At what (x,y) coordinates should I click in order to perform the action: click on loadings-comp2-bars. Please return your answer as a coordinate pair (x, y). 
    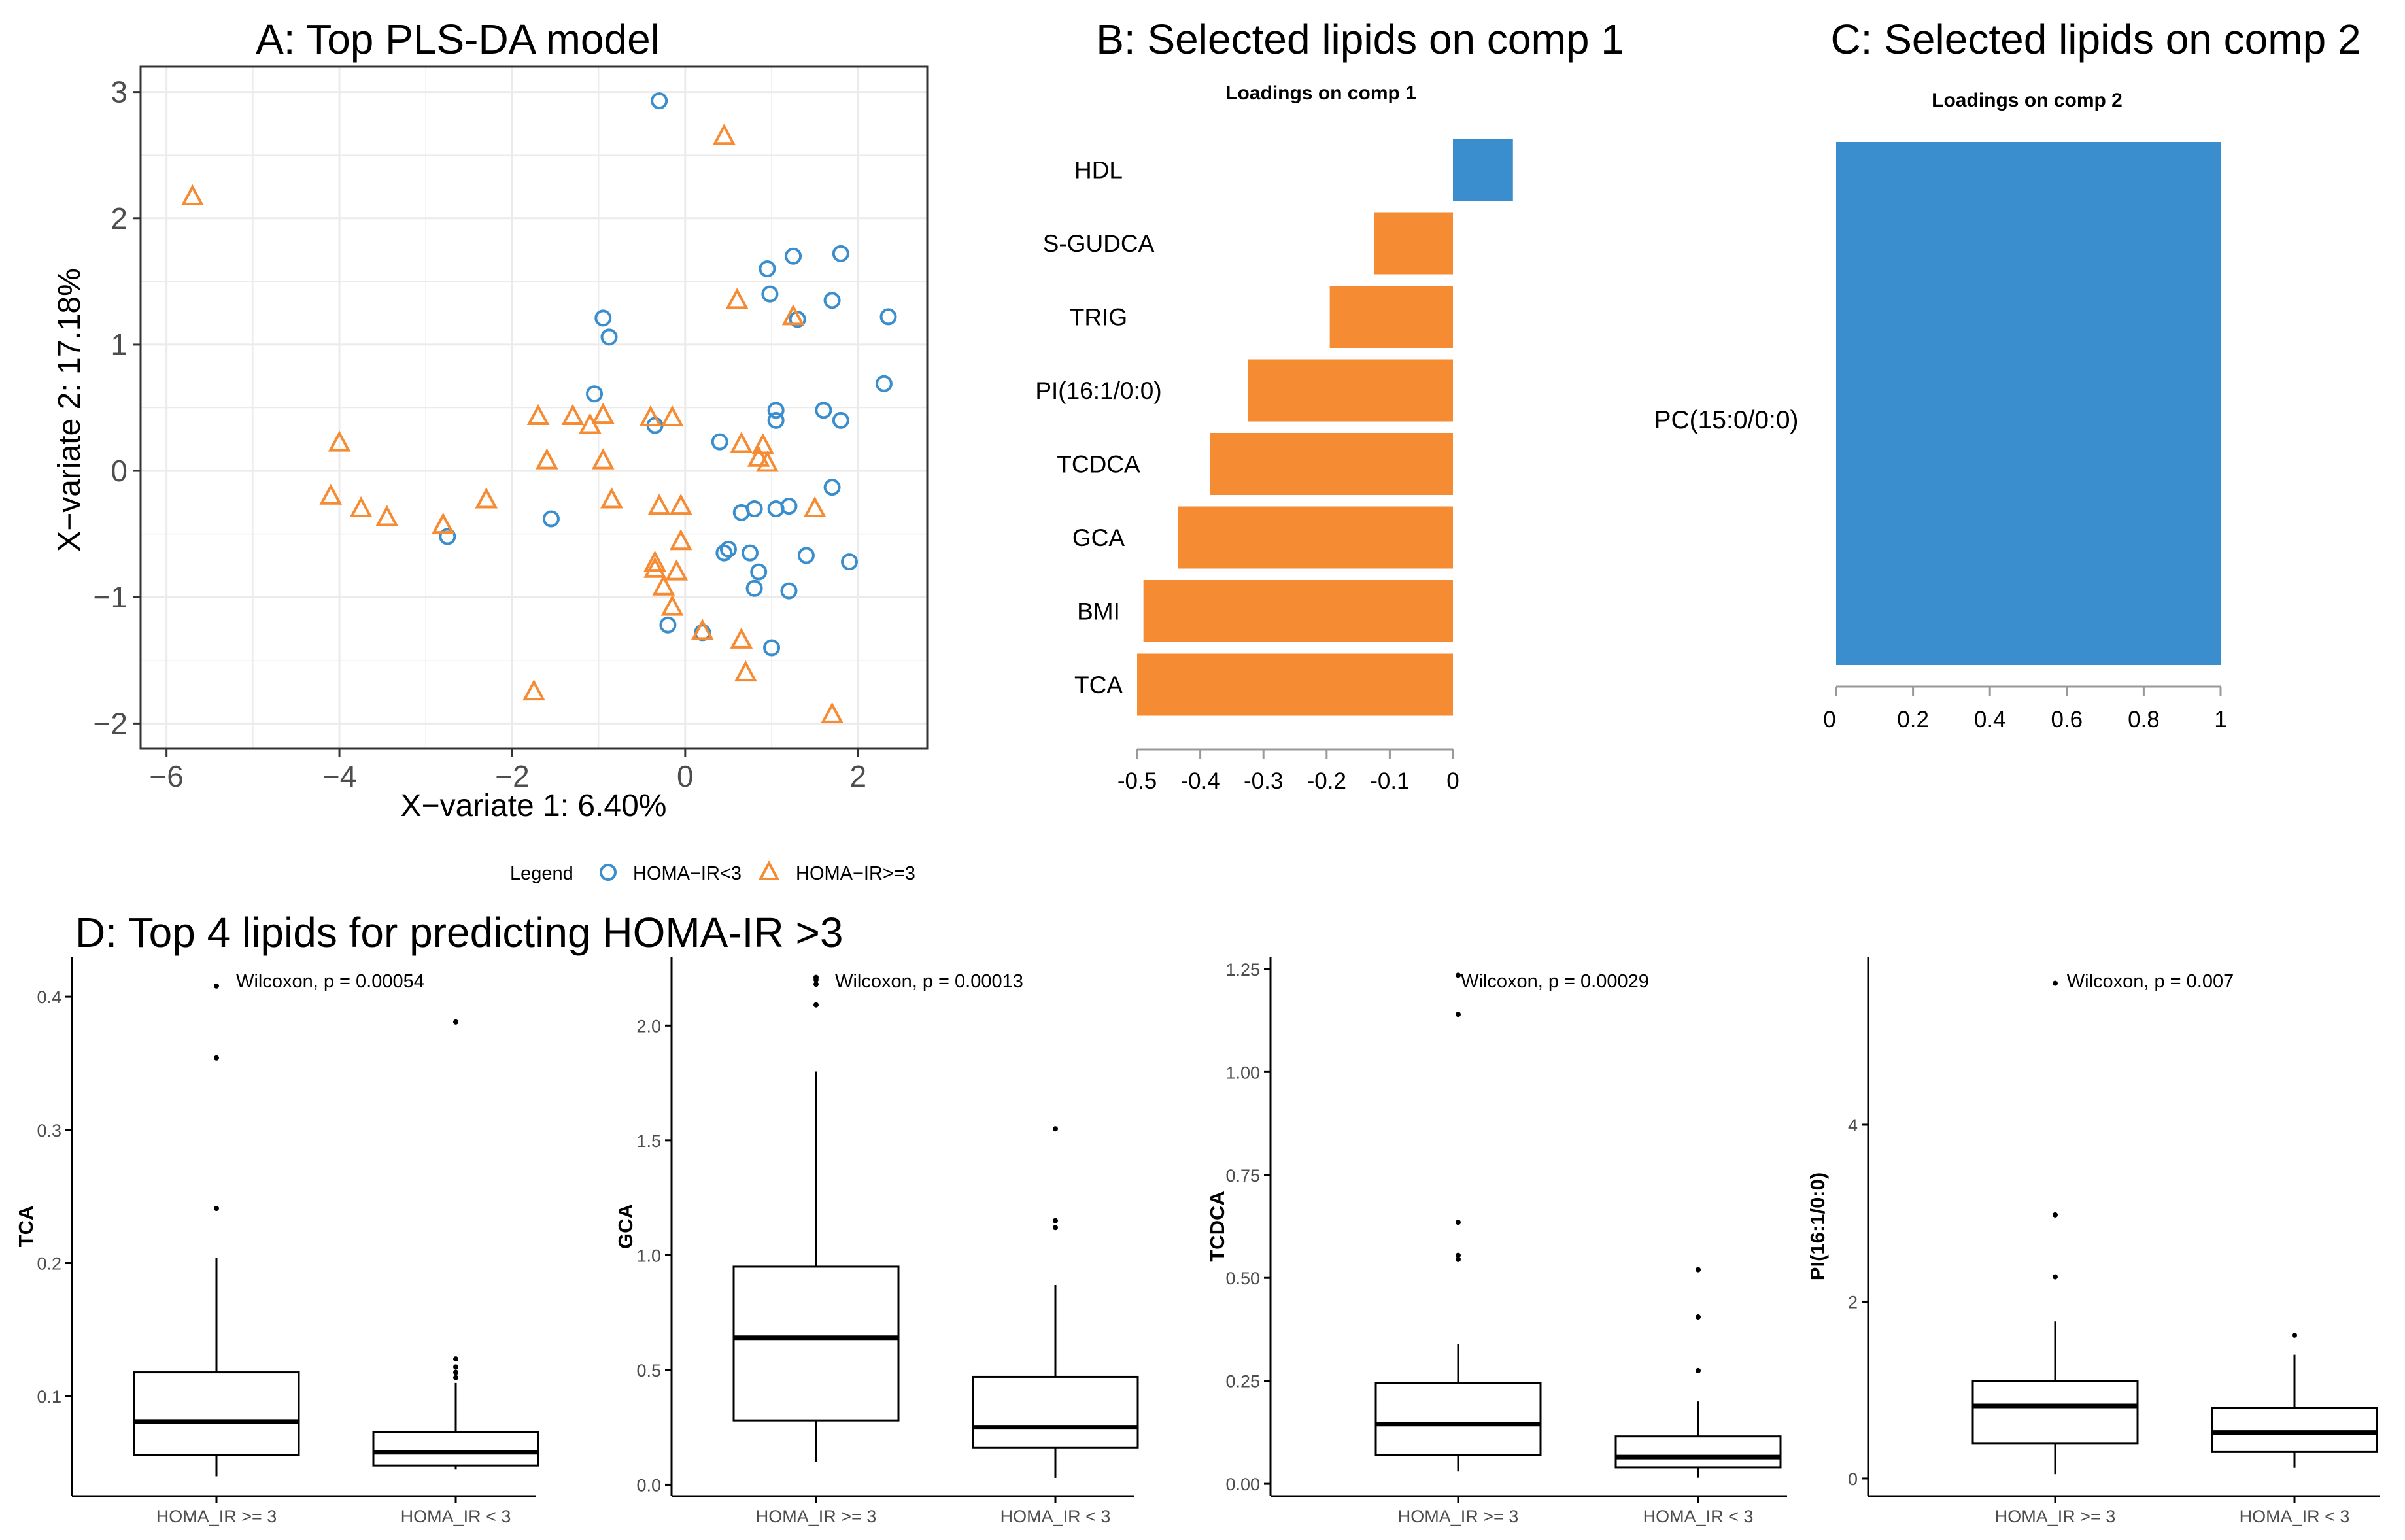
    Looking at the image, I should click on (2029, 403).